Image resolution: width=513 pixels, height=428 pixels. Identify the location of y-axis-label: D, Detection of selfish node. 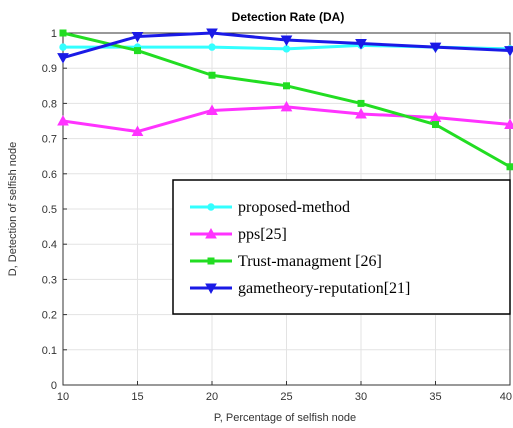
(13, 209).